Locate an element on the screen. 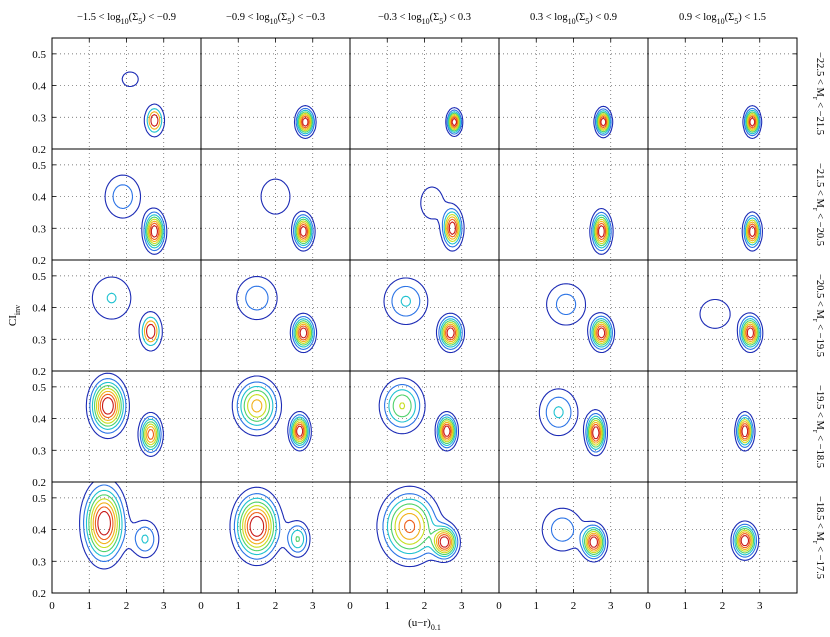 The width and height of the screenshot is (830, 637). panel-contours-r2-c4 is located at coordinates (731, 326).